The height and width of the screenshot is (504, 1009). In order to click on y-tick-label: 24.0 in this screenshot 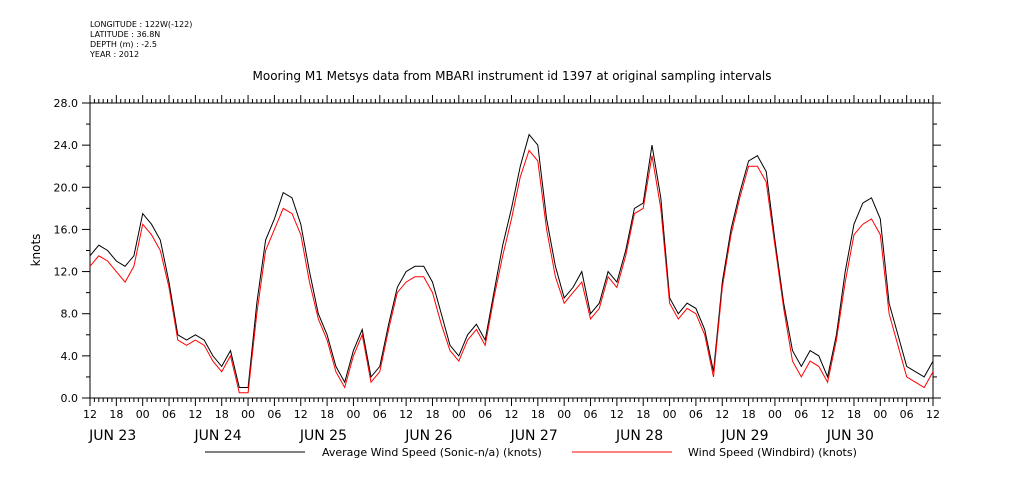, I will do `click(66, 145)`.